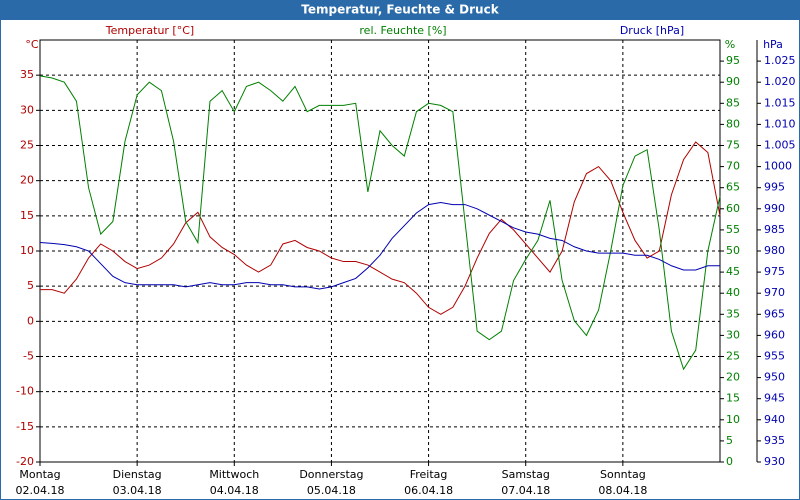  What do you see at coordinates (429, 474) in the screenshot?
I see `x-tick-label: Freitag` at bounding box center [429, 474].